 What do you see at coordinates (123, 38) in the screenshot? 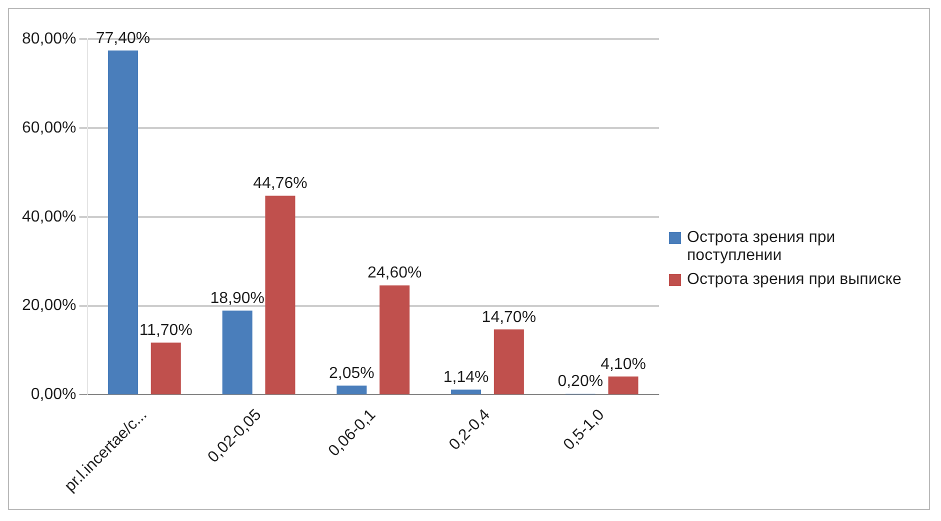
I see `data-label: 77,40%` at bounding box center [123, 38].